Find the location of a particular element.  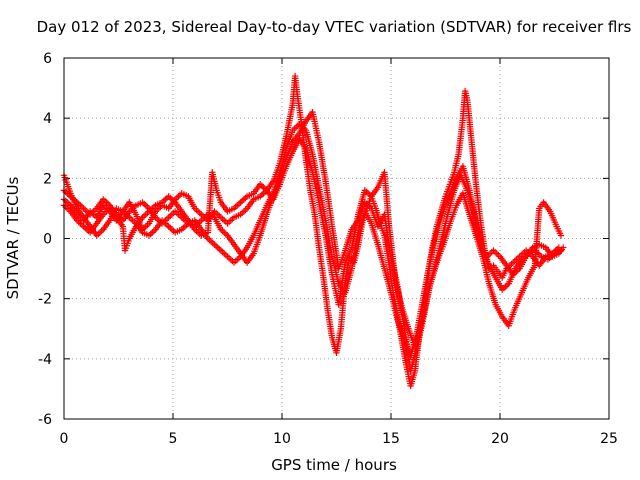

y-tick-label: -4 is located at coordinates (45, 360).